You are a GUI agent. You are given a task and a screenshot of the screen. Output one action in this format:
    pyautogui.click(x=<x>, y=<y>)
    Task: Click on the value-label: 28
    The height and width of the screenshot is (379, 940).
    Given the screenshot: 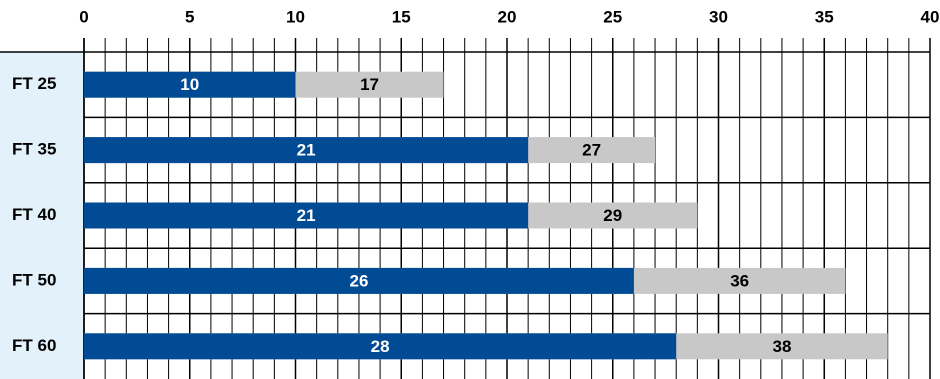 What is the action you would take?
    pyautogui.click(x=380, y=346)
    